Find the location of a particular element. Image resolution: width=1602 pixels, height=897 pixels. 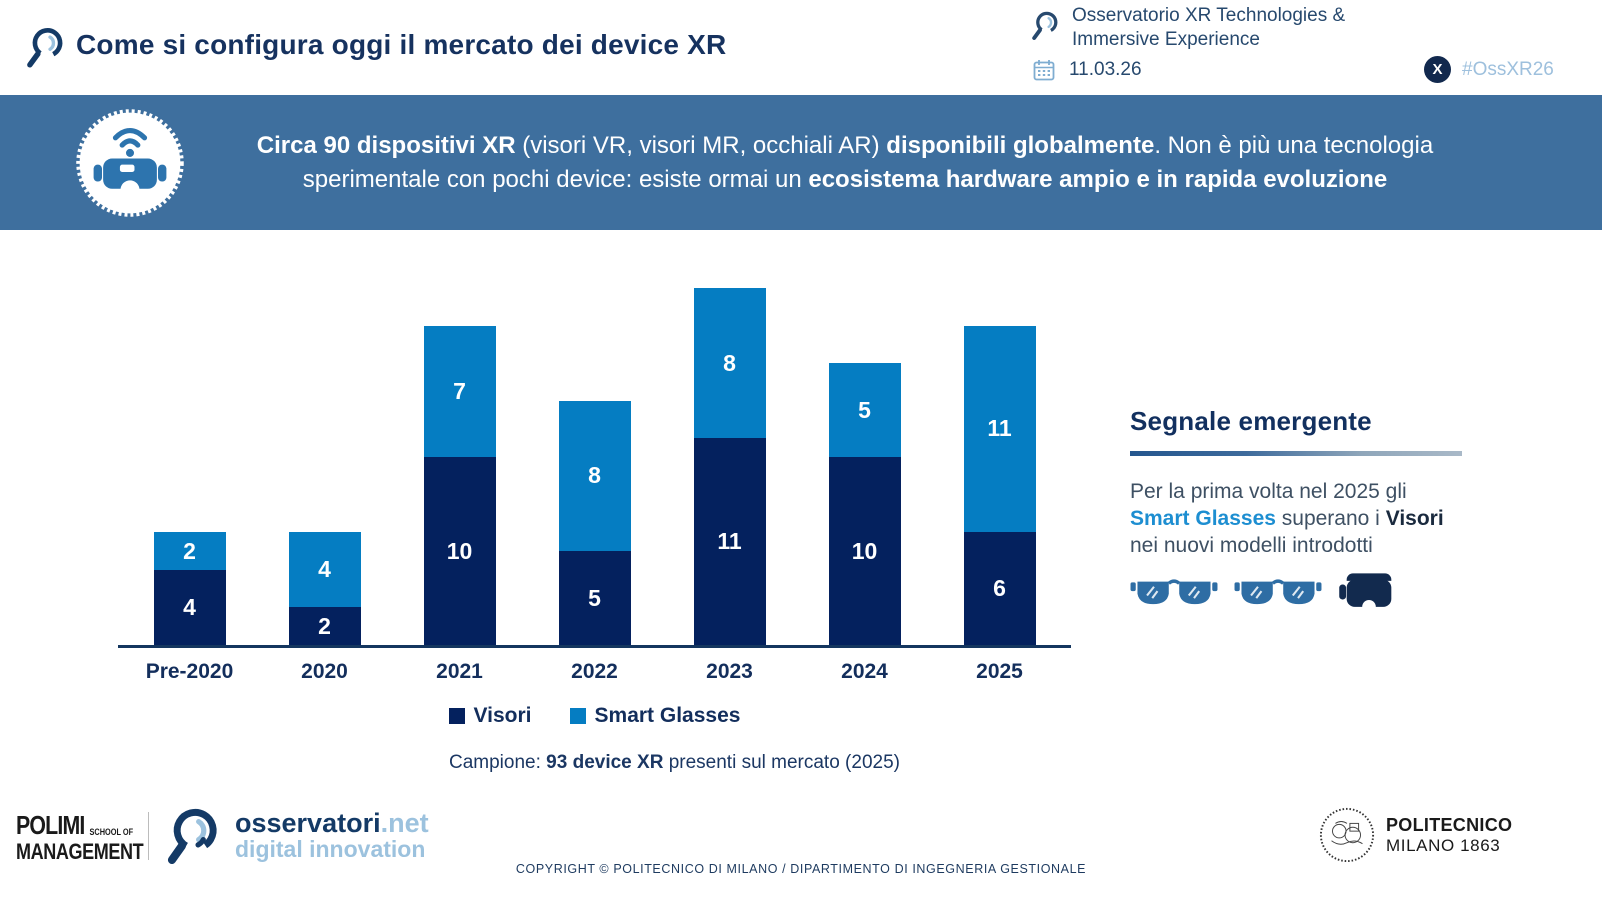

text-segment: presenti sul mercato (2025) is located at coordinates (781, 762).